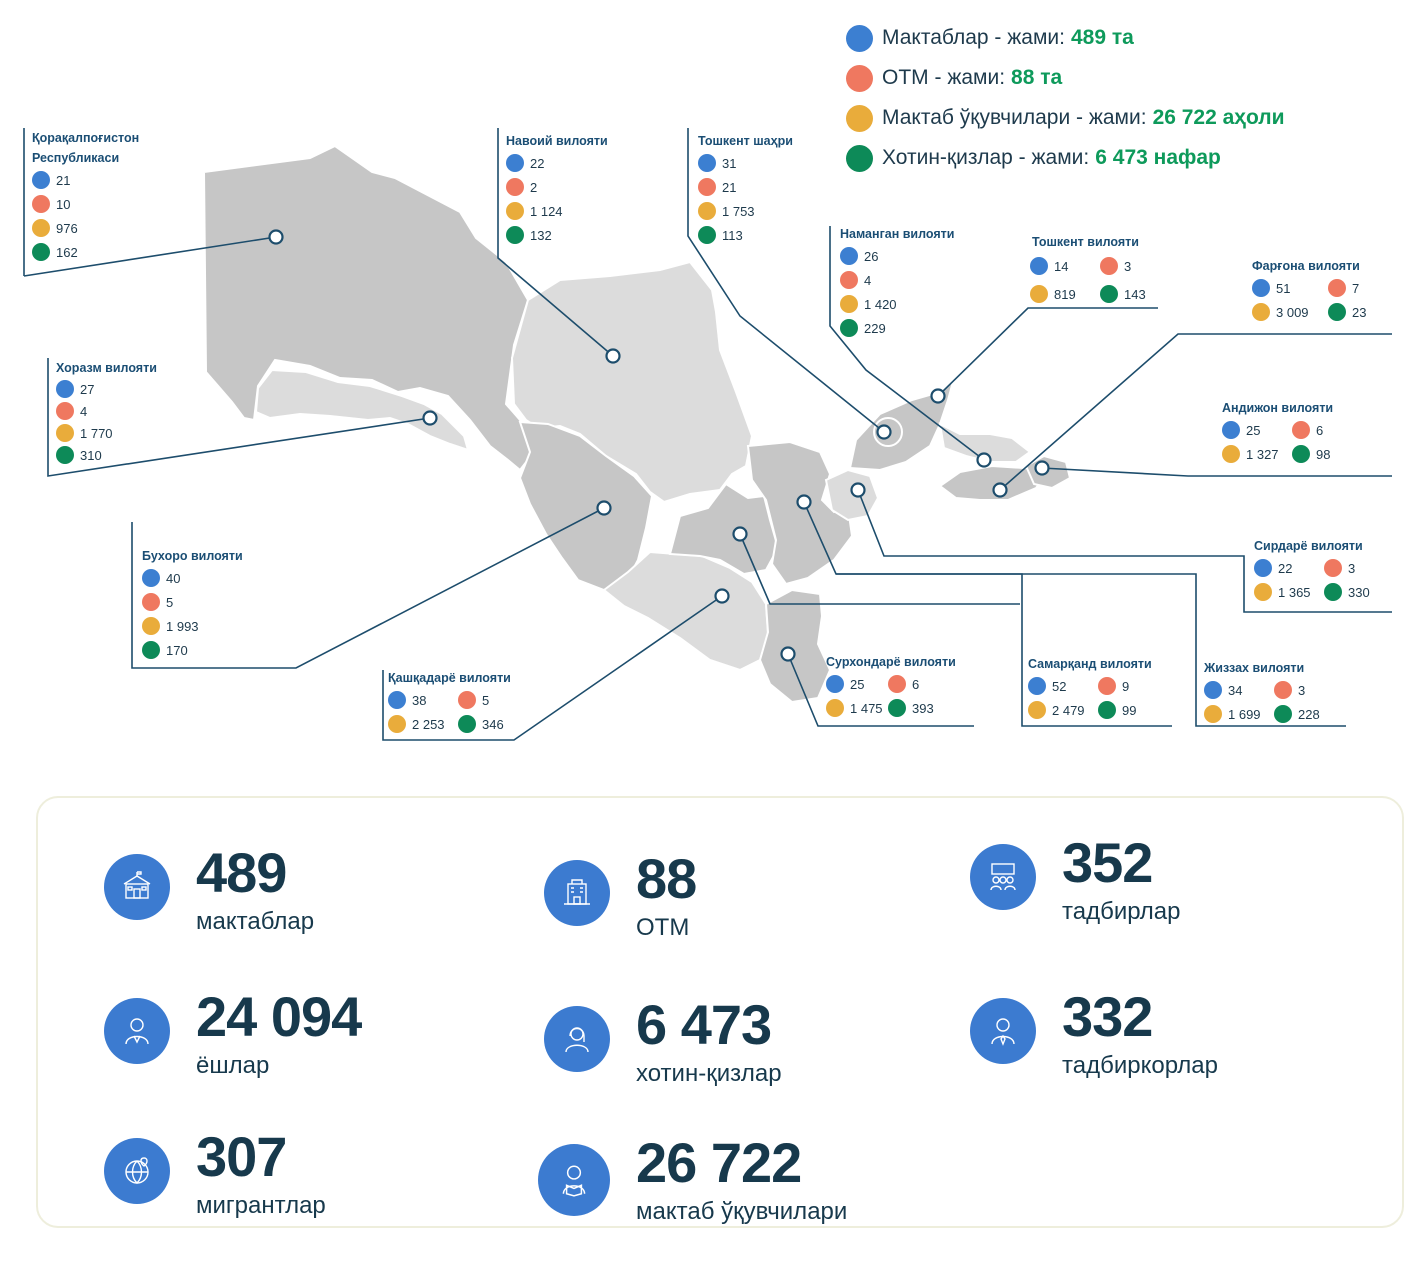 The height and width of the screenshot is (1261, 1420). What do you see at coordinates (107, 228) in the screenshot?
I see `region-pupils: 976` at bounding box center [107, 228].